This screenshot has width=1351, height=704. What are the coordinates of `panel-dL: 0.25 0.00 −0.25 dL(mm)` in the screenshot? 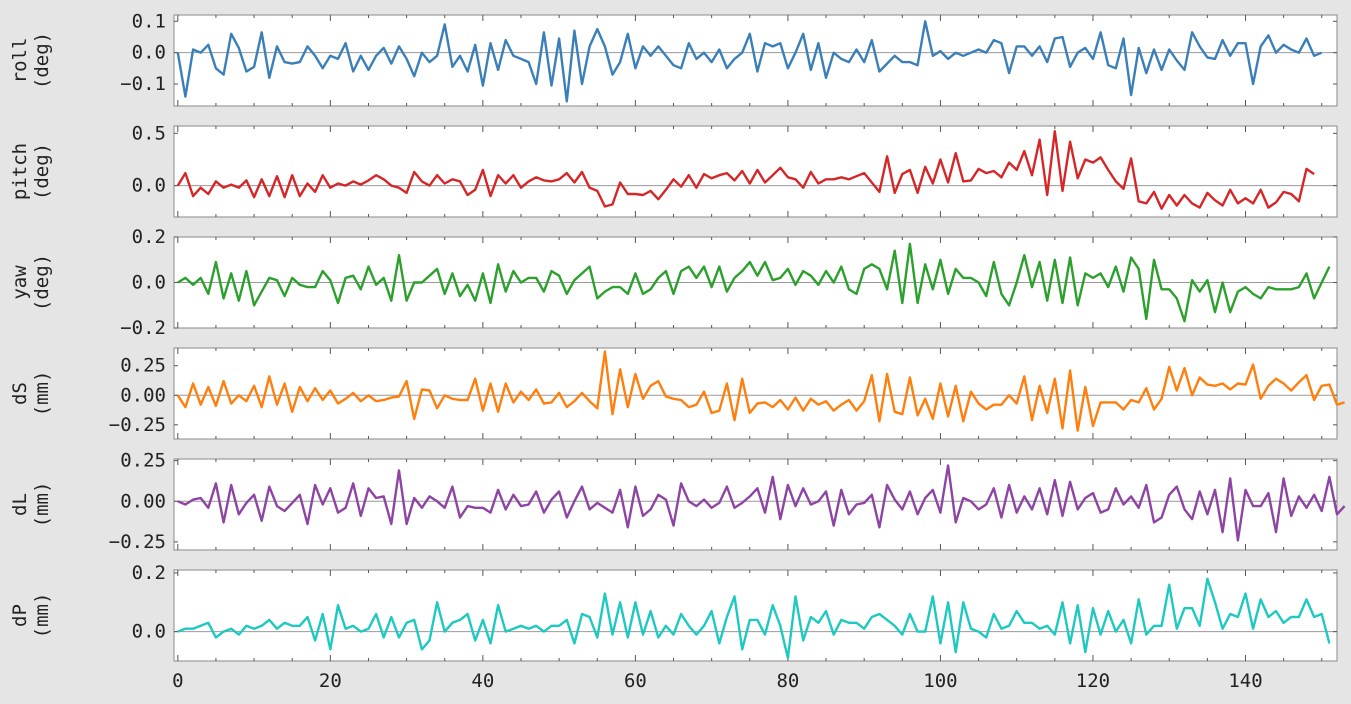 It's located at (677, 501).